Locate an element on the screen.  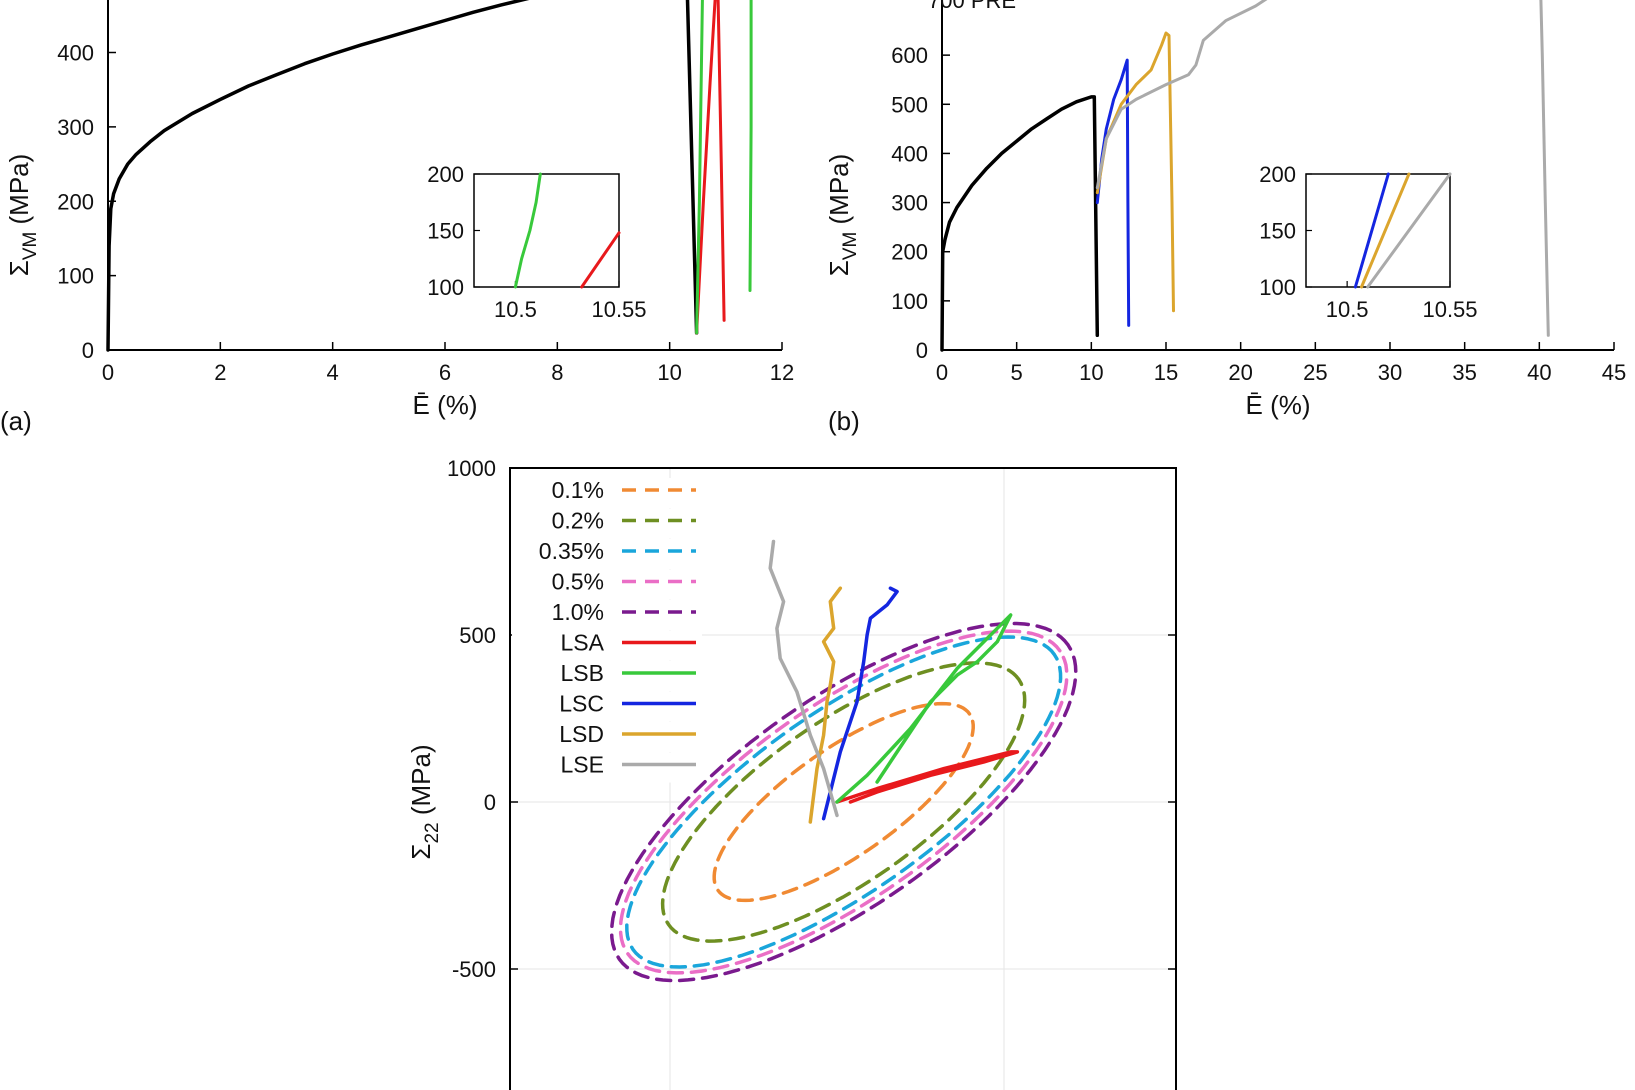
panel-b-inset-frame is located at coordinates (1378, 230).